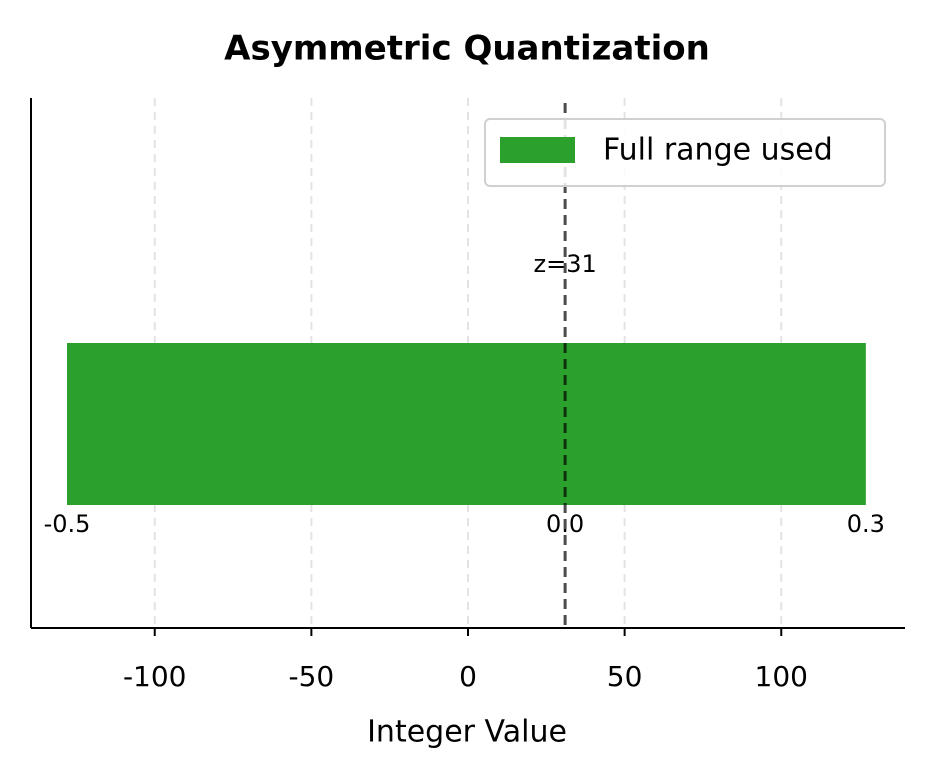 The width and height of the screenshot is (934, 784). Describe the element at coordinates (67, 524) in the screenshot. I see `float-label: -0.5` at that location.